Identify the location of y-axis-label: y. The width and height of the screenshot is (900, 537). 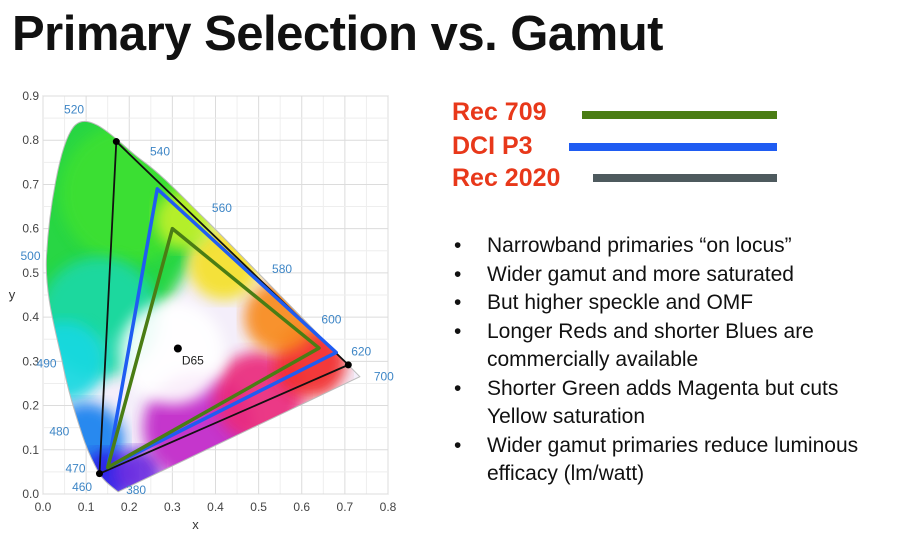
(12, 294).